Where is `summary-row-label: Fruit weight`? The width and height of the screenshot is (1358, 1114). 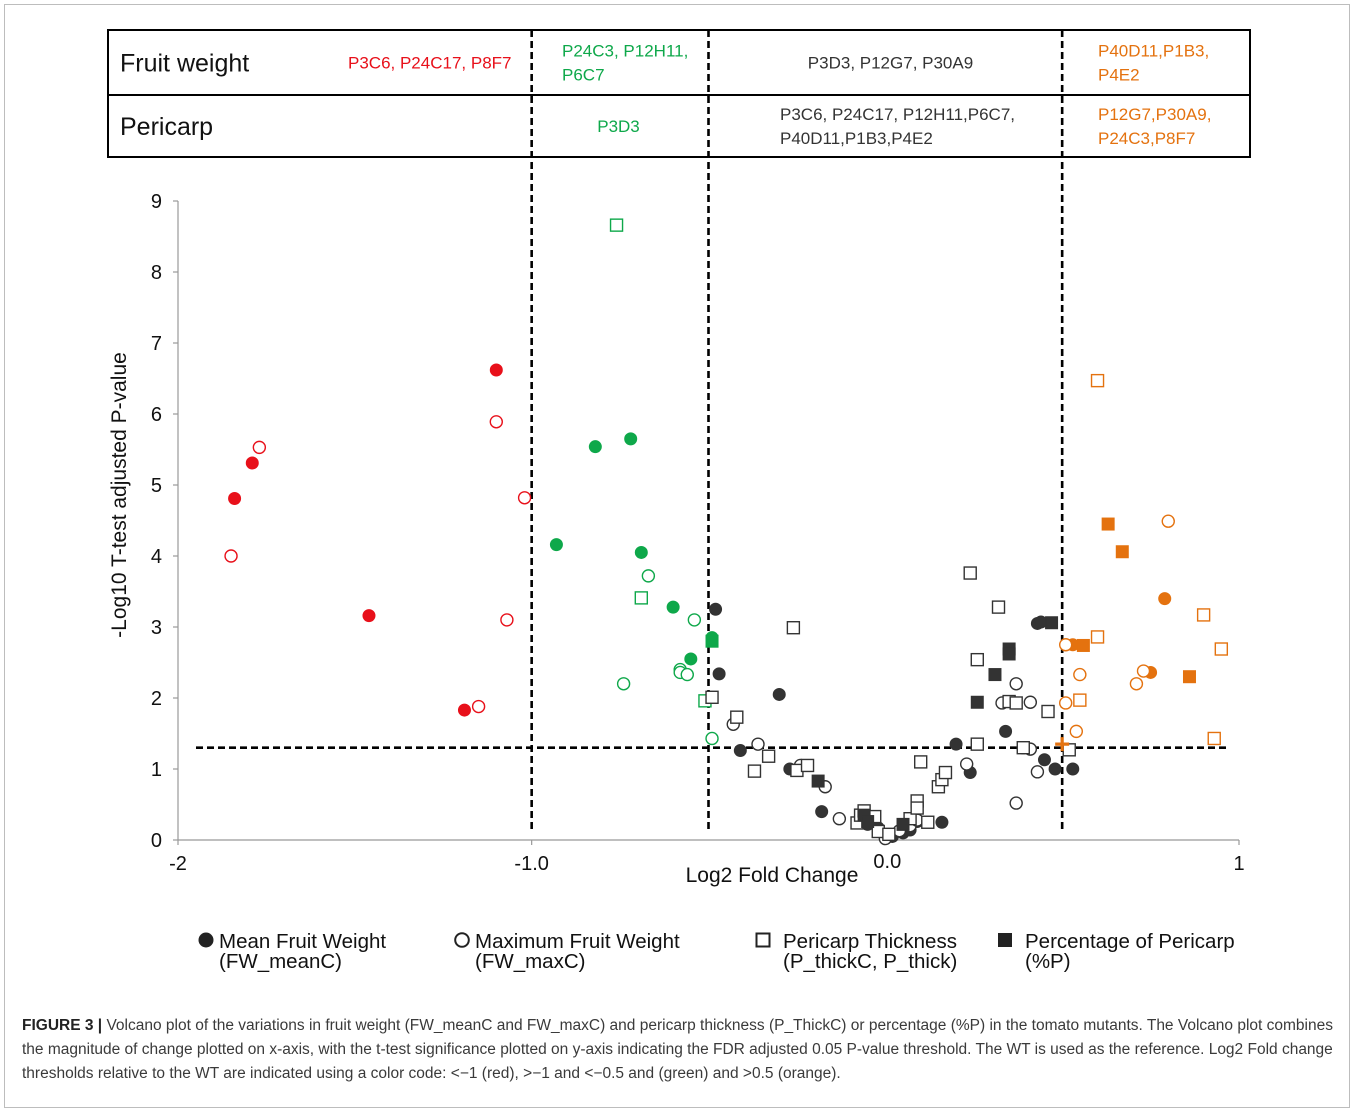
summary-row-label: Fruit weight is located at coordinates (184, 64).